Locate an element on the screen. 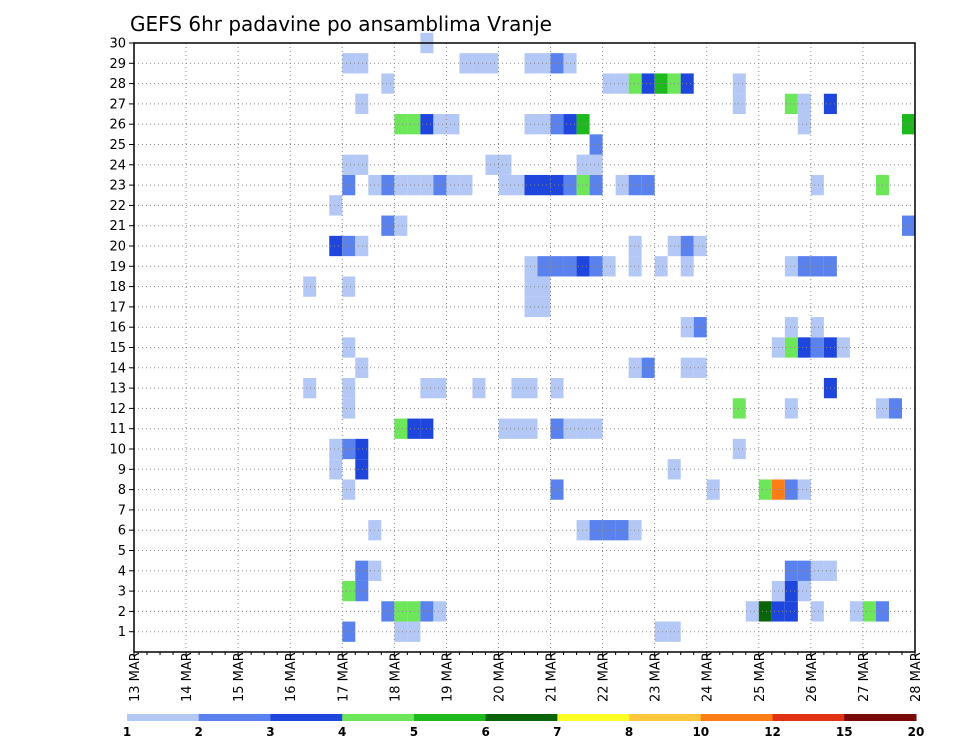 The image size is (960, 742). y-tick-label: 26 is located at coordinates (117, 125).